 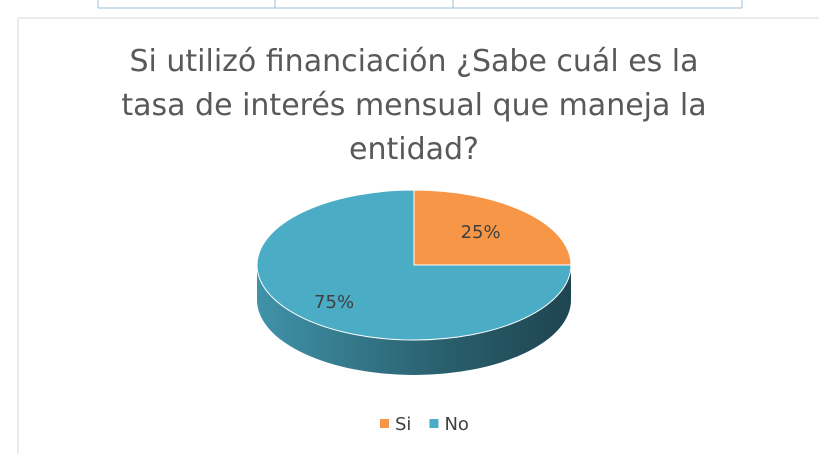 What do you see at coordinates (403, 424) in the screenshot?
I see `legend-label: Si` at bounding box center [403, 424].